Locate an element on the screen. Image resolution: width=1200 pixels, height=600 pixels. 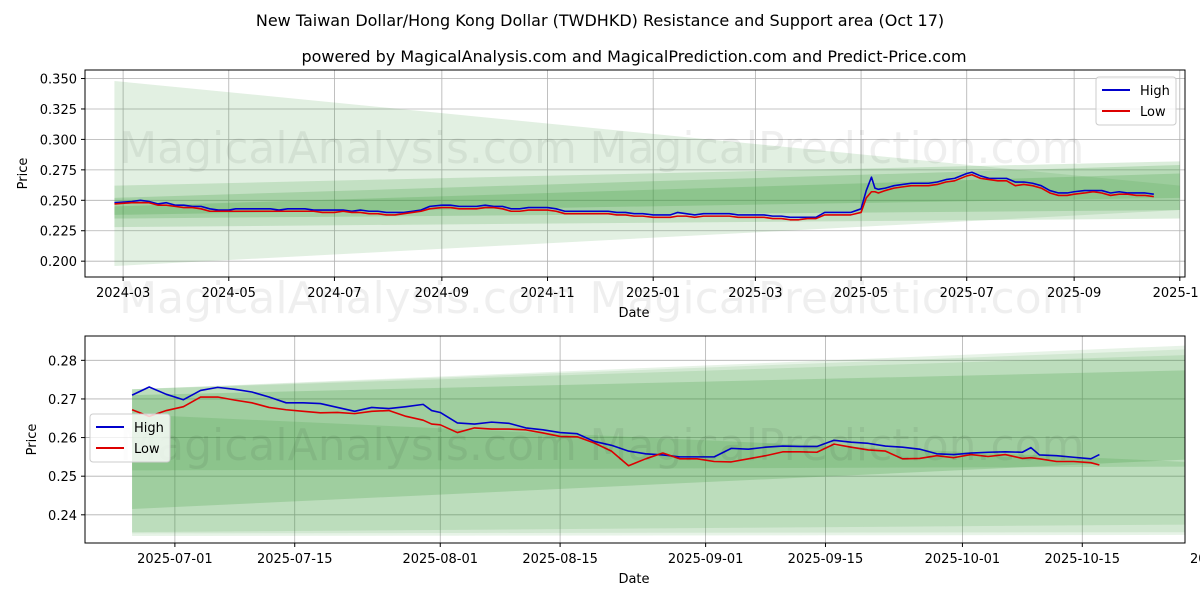
y-tick-label: 0.26 is located at coordinates (62, 439).